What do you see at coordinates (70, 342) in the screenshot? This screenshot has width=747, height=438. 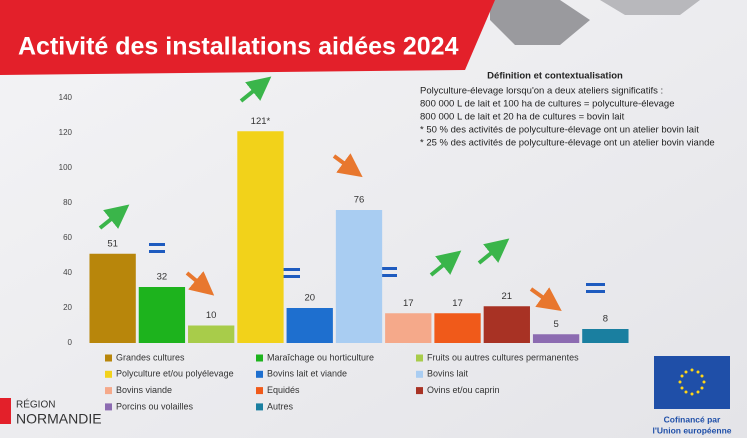 I see `y-tick-label: 0` at bounding box center [70, 342].